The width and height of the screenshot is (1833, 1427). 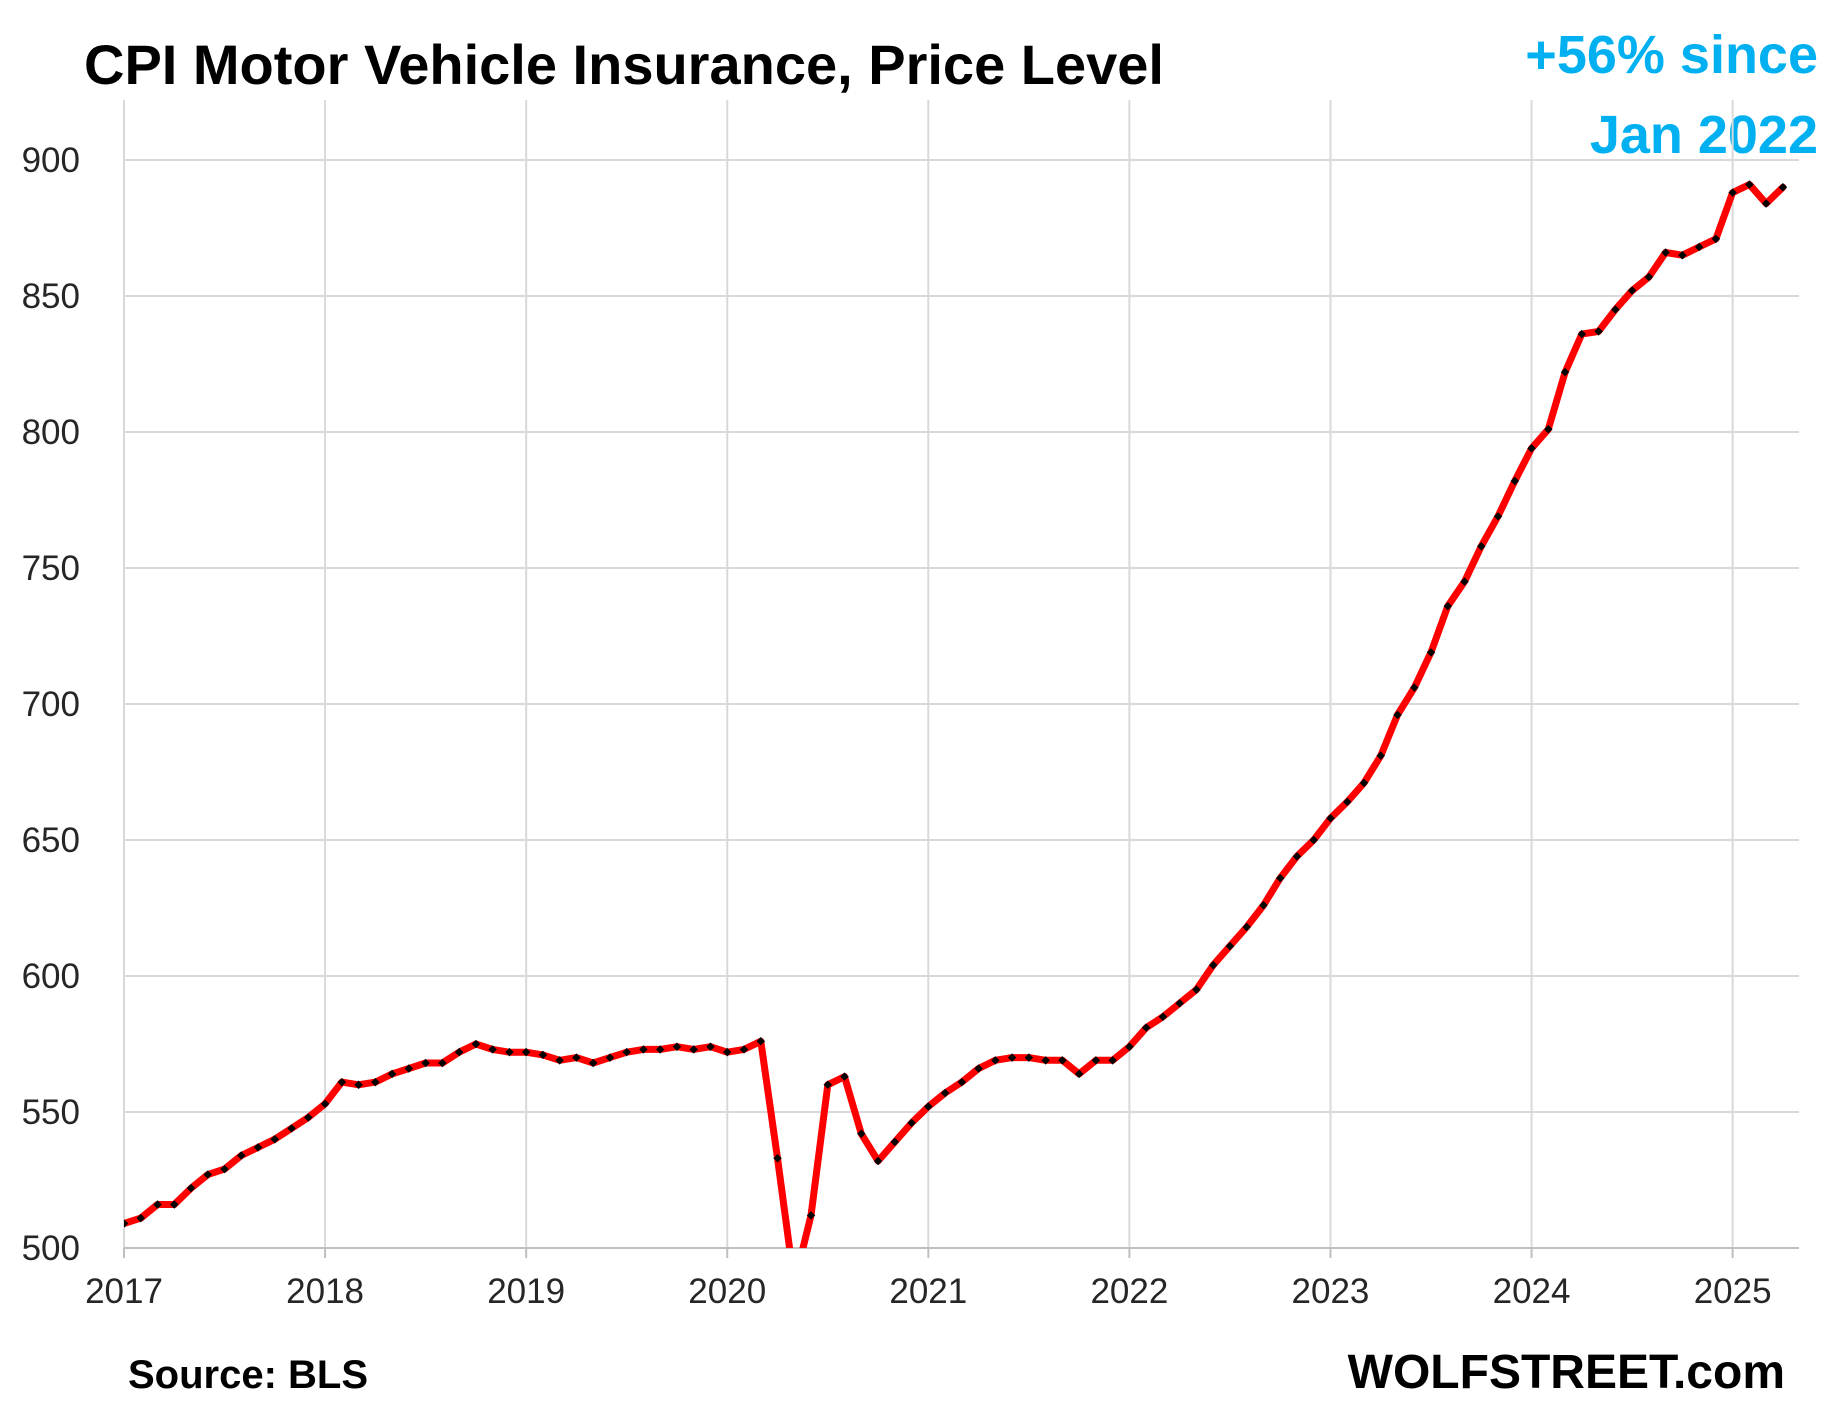 I want to click on x-axis-ticks: 2017 2018 2019 2020 2021 2022 2023 2024 2025, so click(x=928, y=1291).